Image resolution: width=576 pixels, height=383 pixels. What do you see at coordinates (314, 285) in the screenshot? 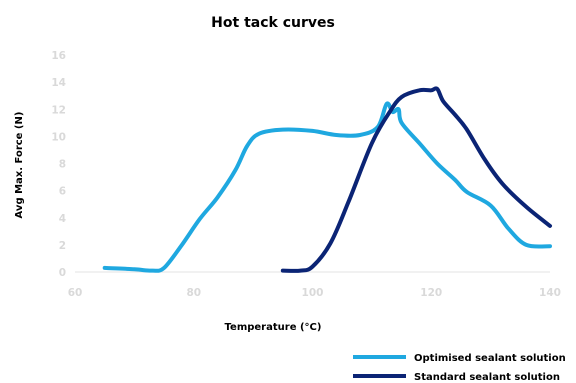
I see `x-axis: 60 80 100 120 140` at bounding box center [314, 285].